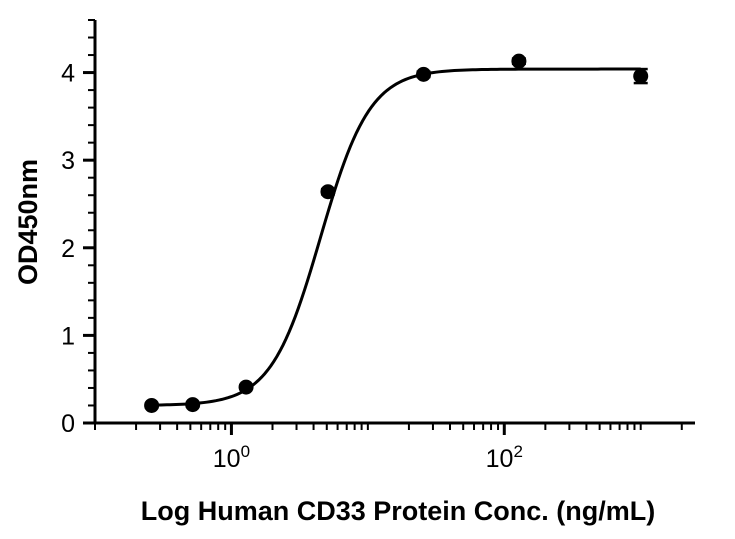 The image size is (735, 539). Describe the element at coordinates (28, 222) in the screenshot. I see `y-axis-title: OD450nm` at that location.